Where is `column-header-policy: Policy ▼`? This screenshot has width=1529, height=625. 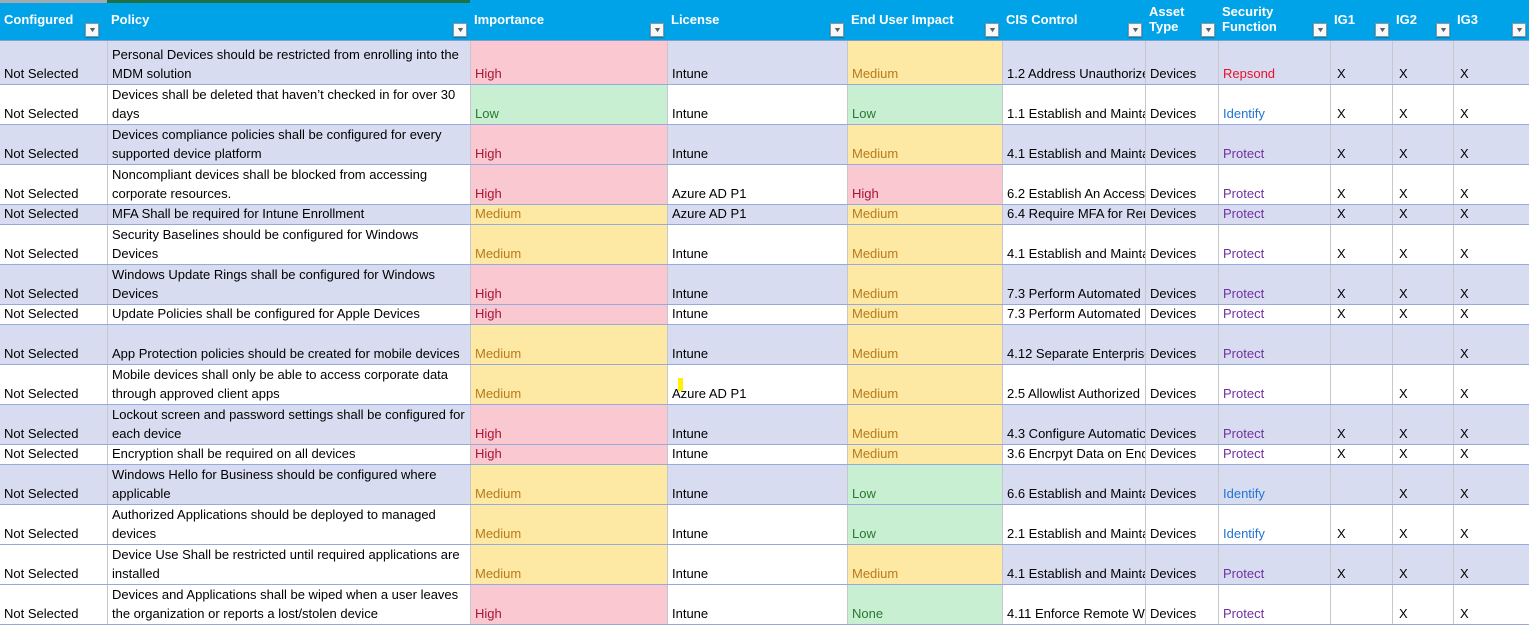 column-header-policy: Policy ▼ is located at coordinates (288, 20).